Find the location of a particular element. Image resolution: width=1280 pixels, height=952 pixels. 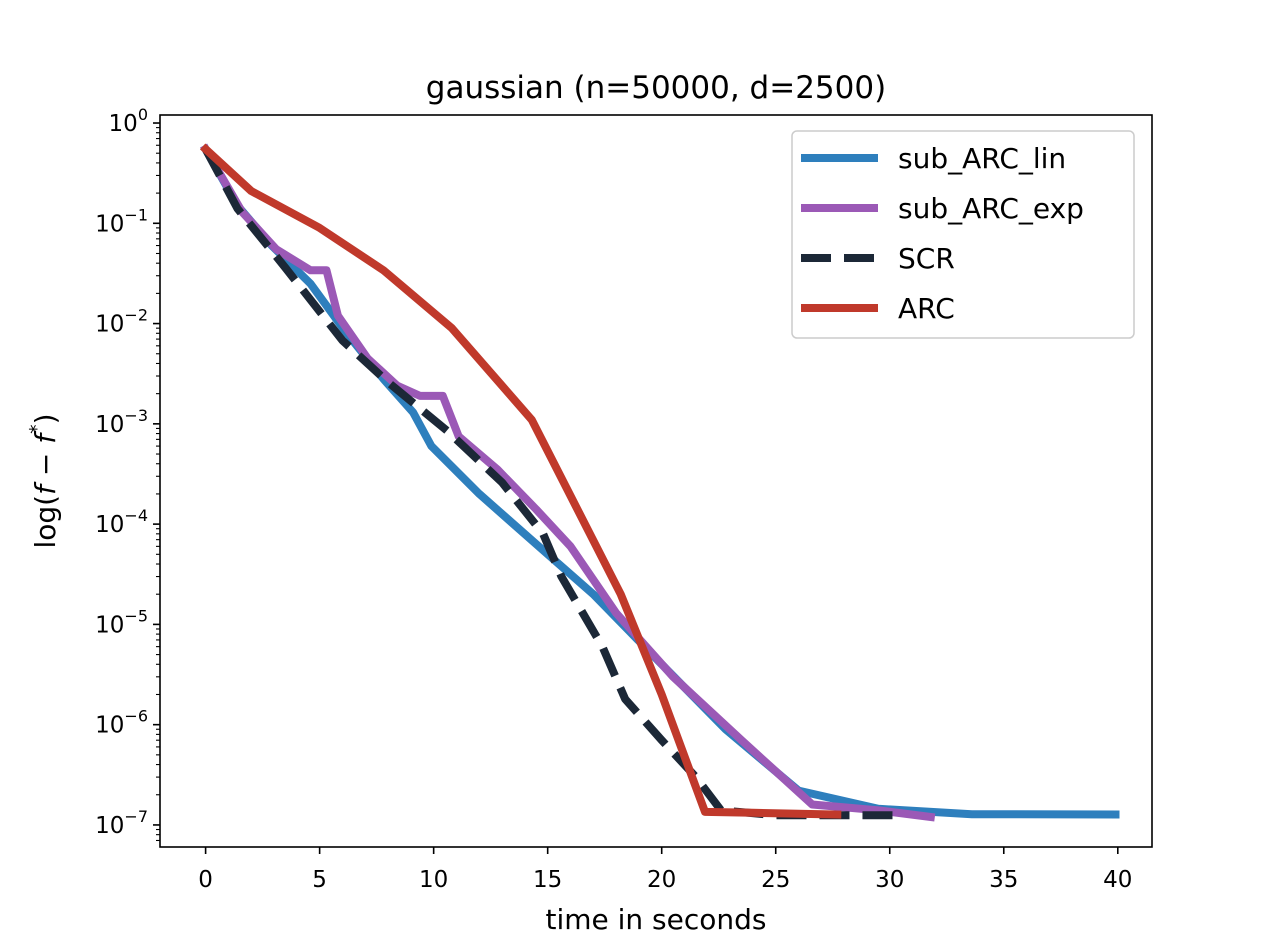

x-tick-label: 5 is located at coordinates (319, 880).